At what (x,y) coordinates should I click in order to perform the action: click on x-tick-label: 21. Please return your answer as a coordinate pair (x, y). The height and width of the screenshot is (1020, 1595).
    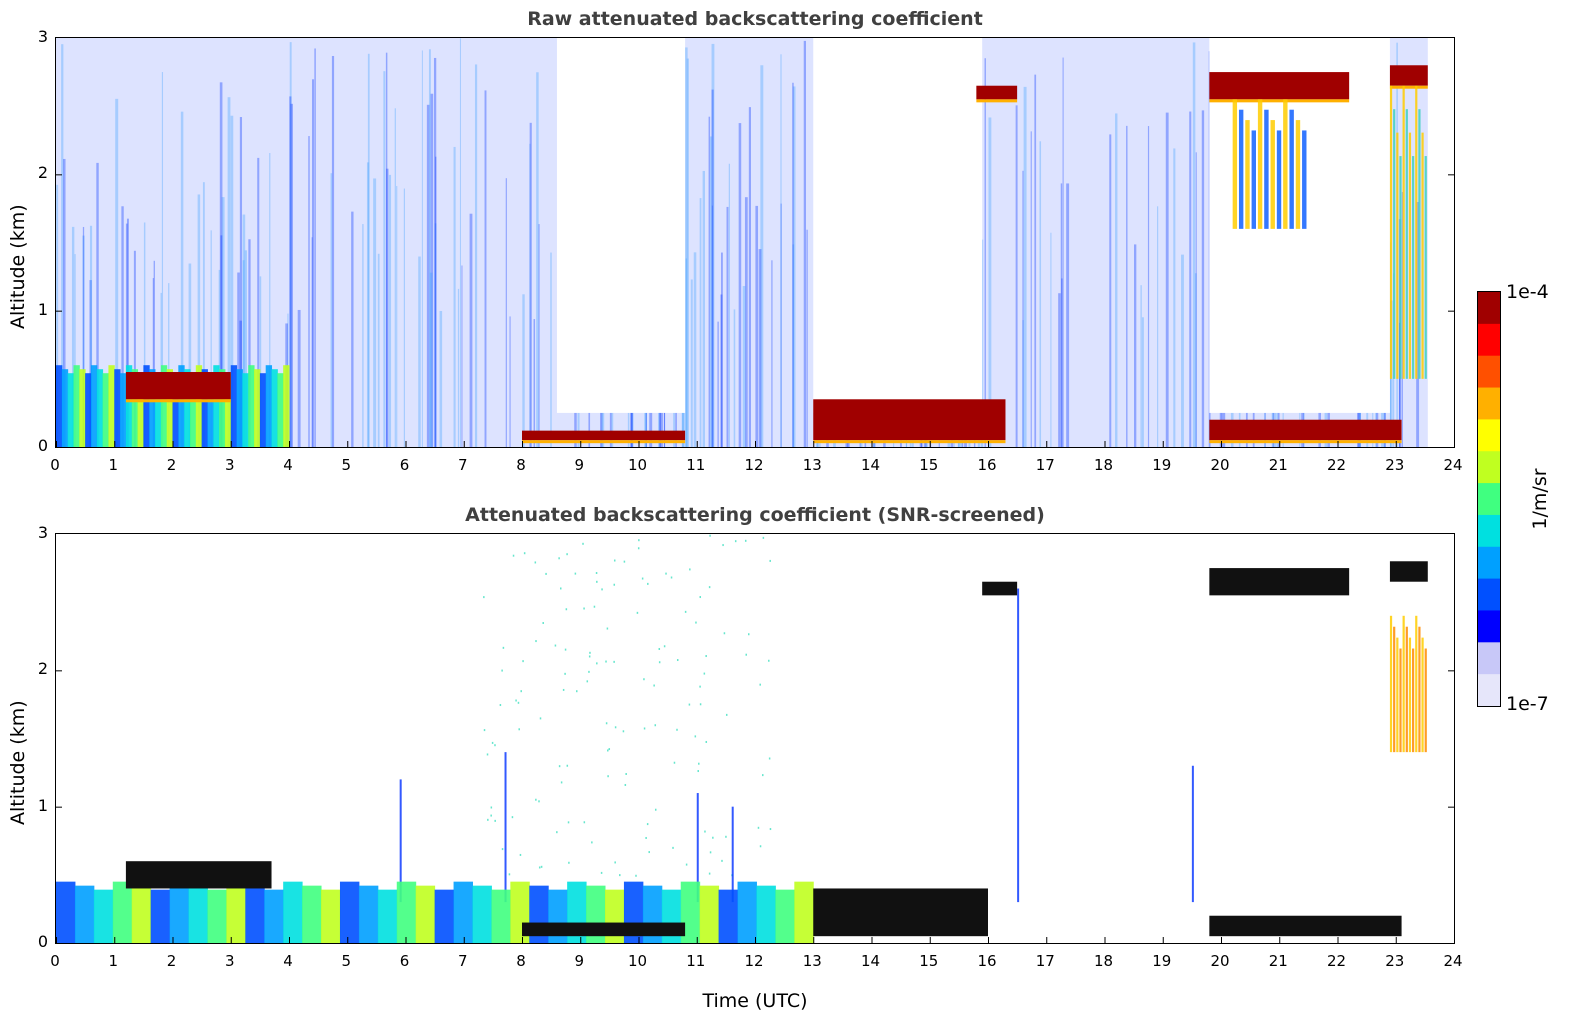
    Looking at the image, I should click on (1278, 961).